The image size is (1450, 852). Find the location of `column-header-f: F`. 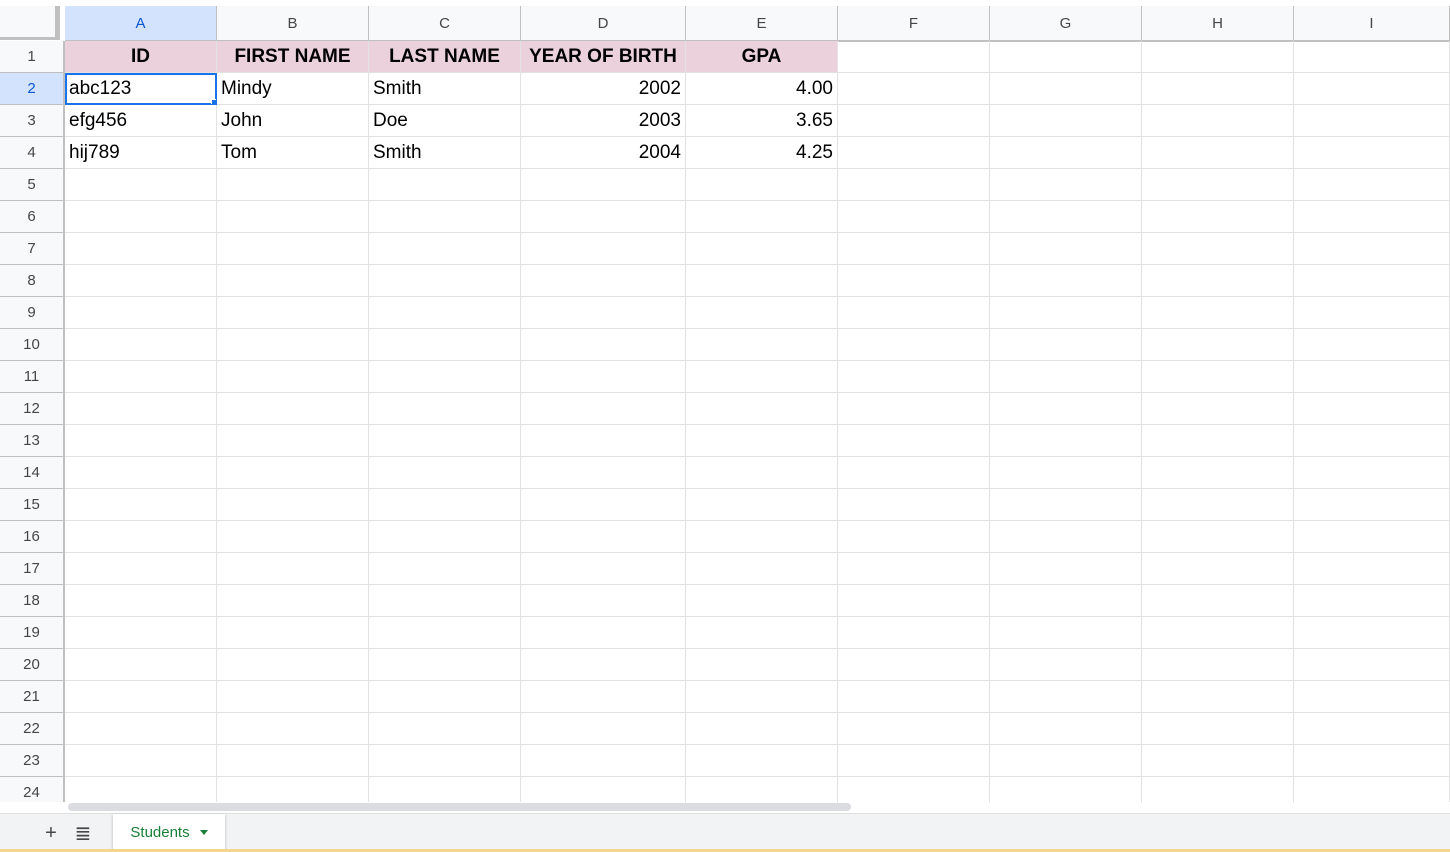

column-header-f: F is located at coordinates (914, 23).